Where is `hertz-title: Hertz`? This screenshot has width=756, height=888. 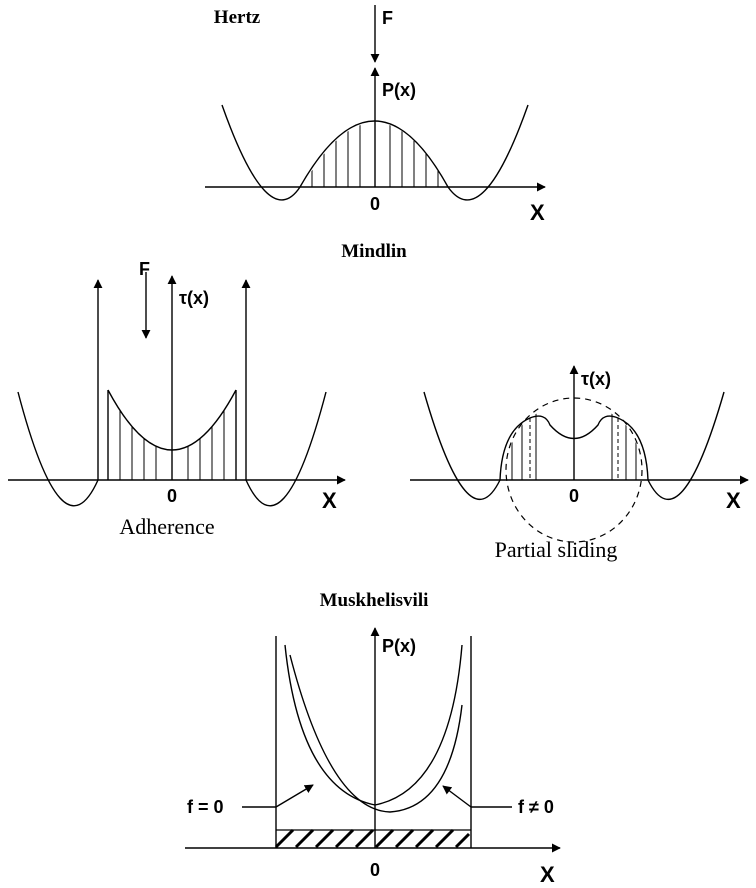 hertz-title: Hertz is located at coordinates (237, 17).